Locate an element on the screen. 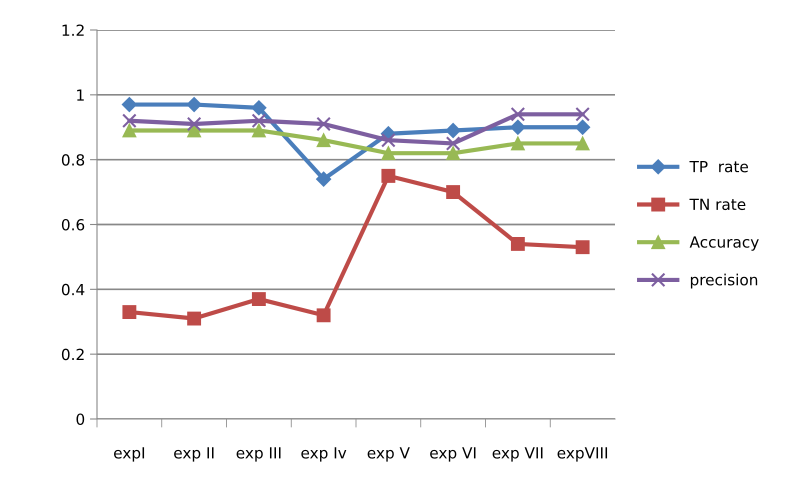 The width and height of the screenshot is (797, 502). legend-label: precision is located at coordinates (724, 281).